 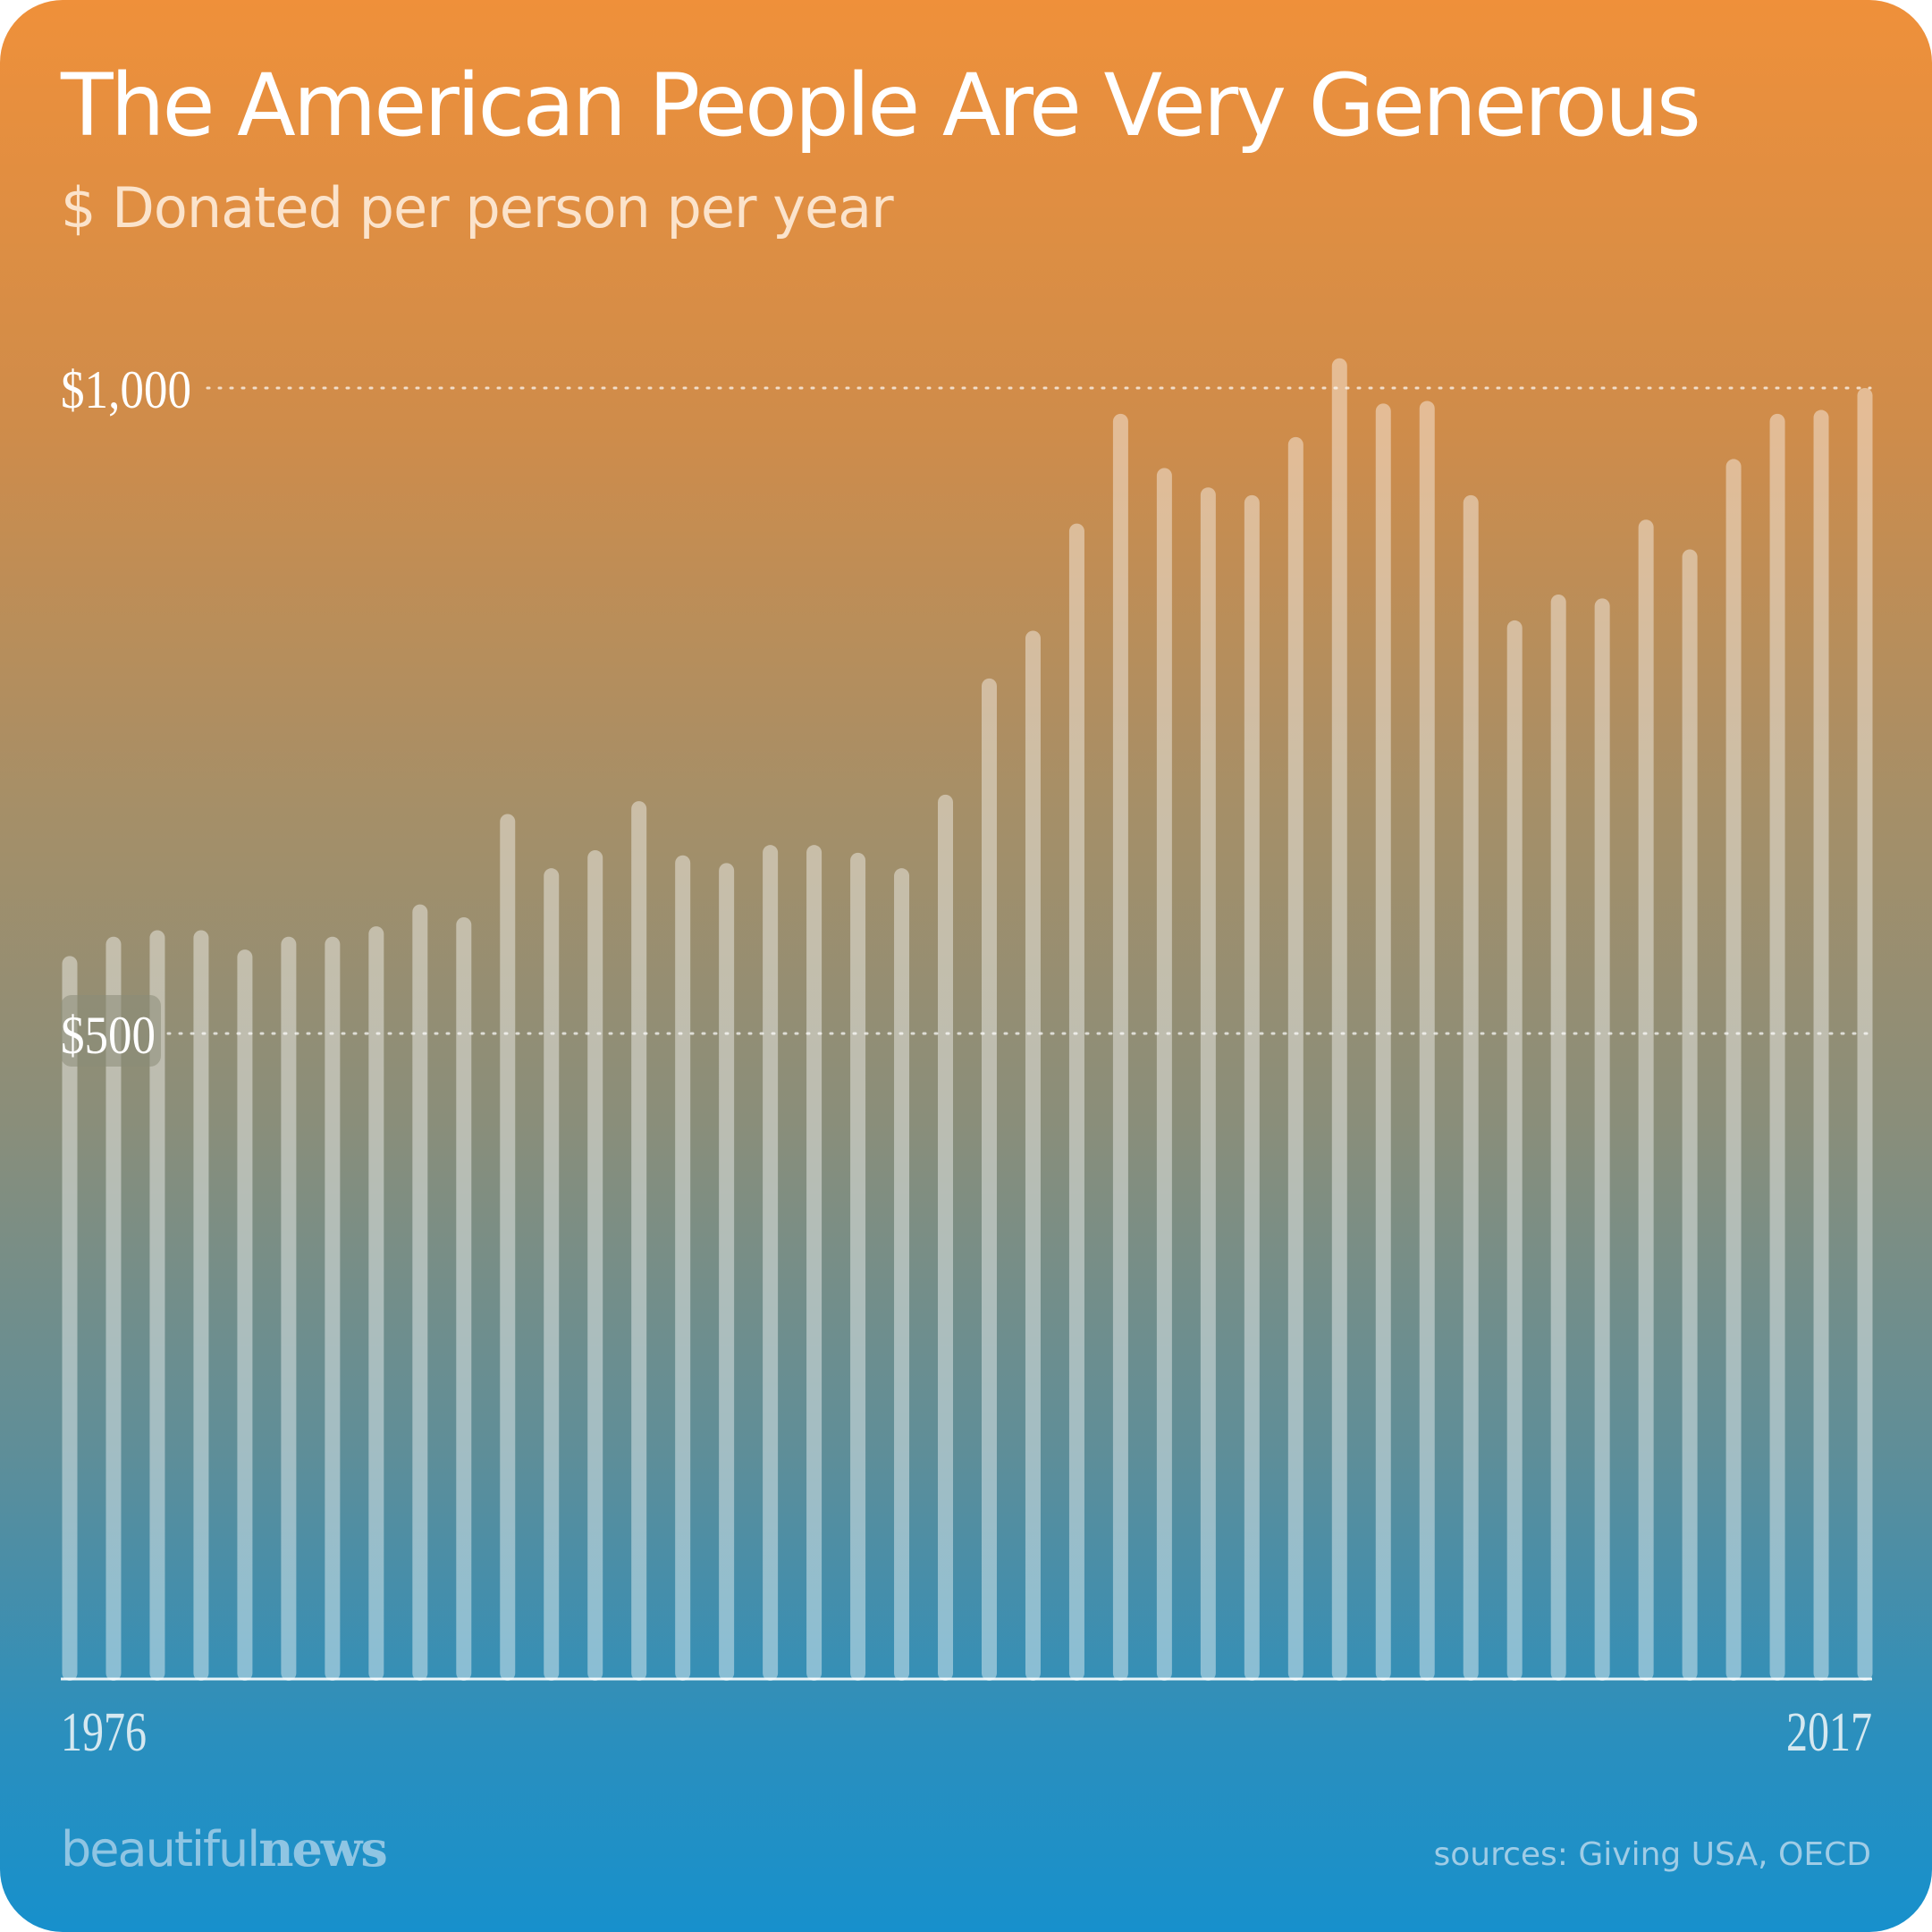 What do you see at coordinates (552, 1274) in the screenshot?
I see `bar-1987` at bounding box center [552, 1274].